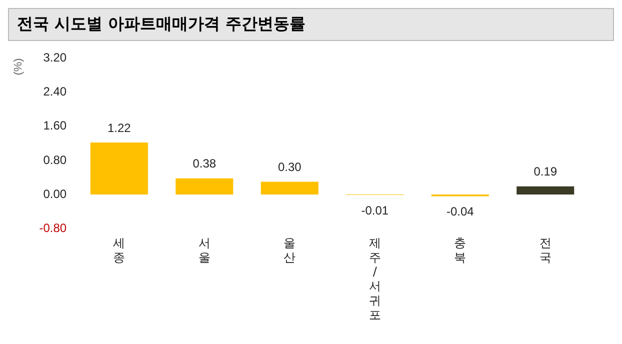 This screenshot has height=344, width=622. I want to click on x-tick-label: 제주/서귀포, so click(374, 279).